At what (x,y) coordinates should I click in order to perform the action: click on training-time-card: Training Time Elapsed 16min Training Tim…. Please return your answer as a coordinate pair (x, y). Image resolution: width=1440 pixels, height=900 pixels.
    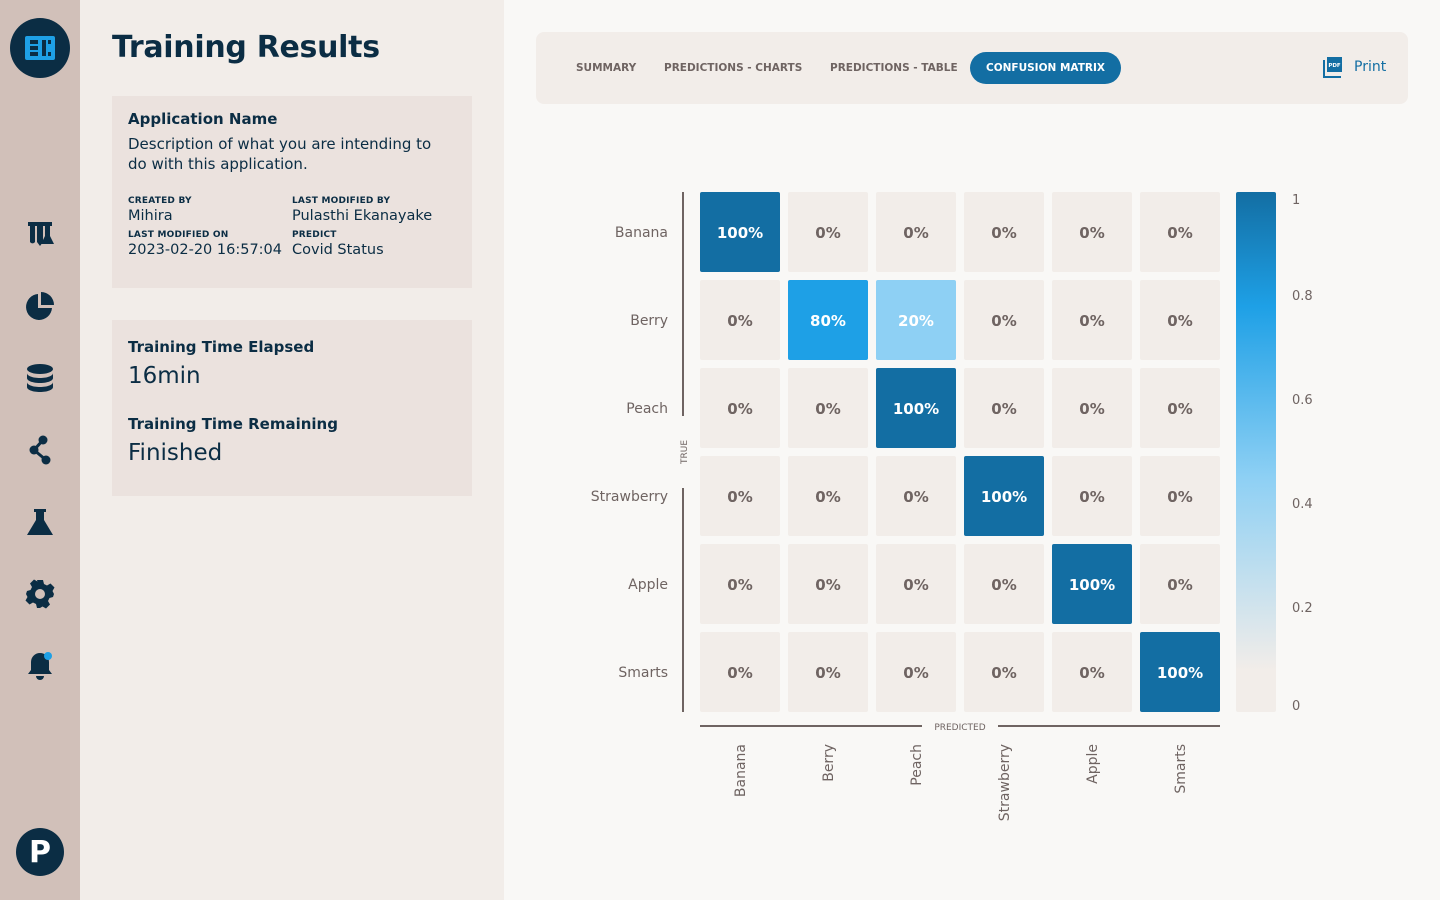
    Looking at the image, I should click on (292, 408).